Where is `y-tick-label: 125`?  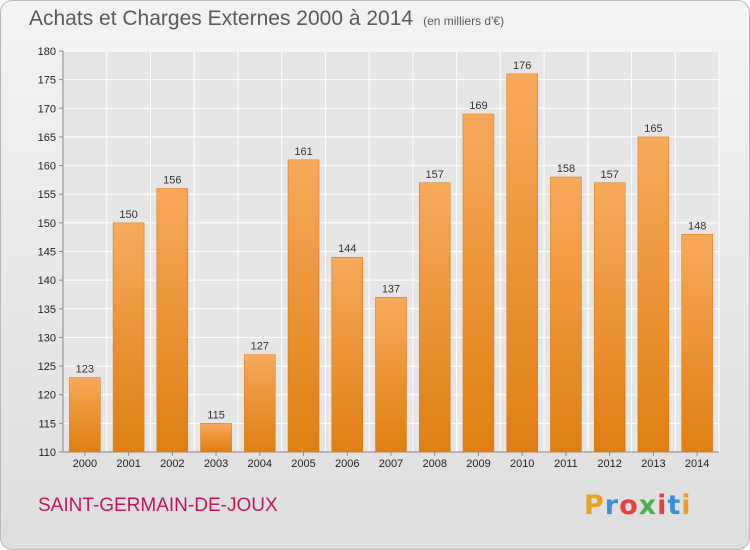 y-tick-label: 125 is located at coordinates (47, 367).